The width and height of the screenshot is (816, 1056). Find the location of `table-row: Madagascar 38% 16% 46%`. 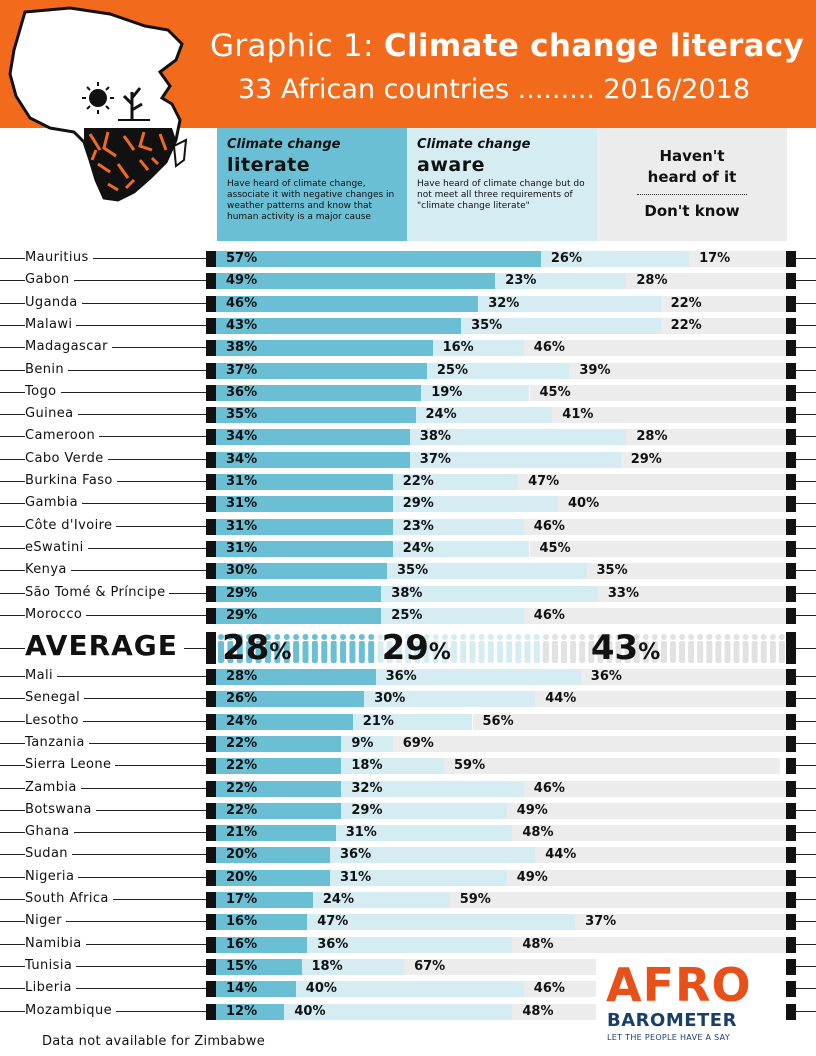

table-row: Madagascar 38% 16% 46% is located at coordinates (408, 348).